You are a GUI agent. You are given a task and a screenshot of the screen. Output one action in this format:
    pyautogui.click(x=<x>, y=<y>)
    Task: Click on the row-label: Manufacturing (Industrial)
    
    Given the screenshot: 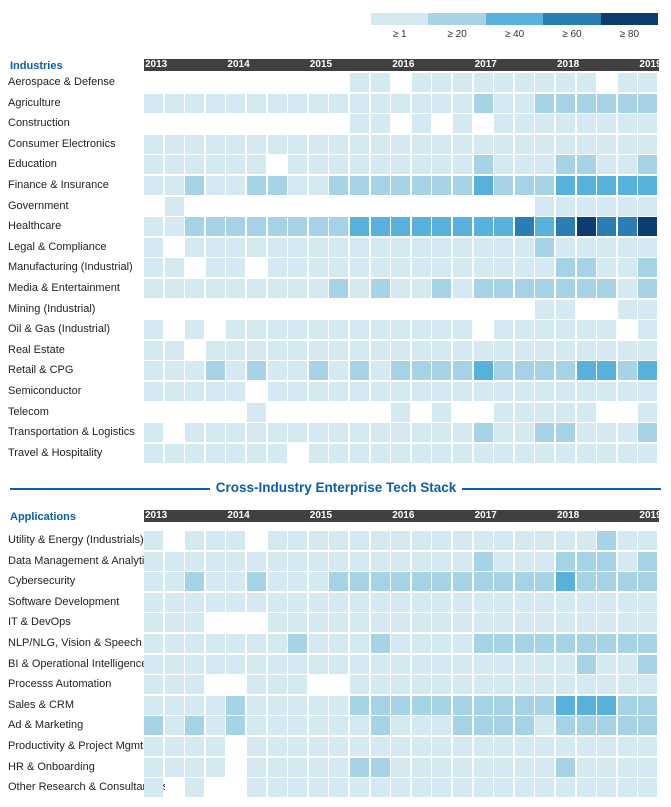 What is the action you would take?
    pyautogui.click(x=70, y=267)
    